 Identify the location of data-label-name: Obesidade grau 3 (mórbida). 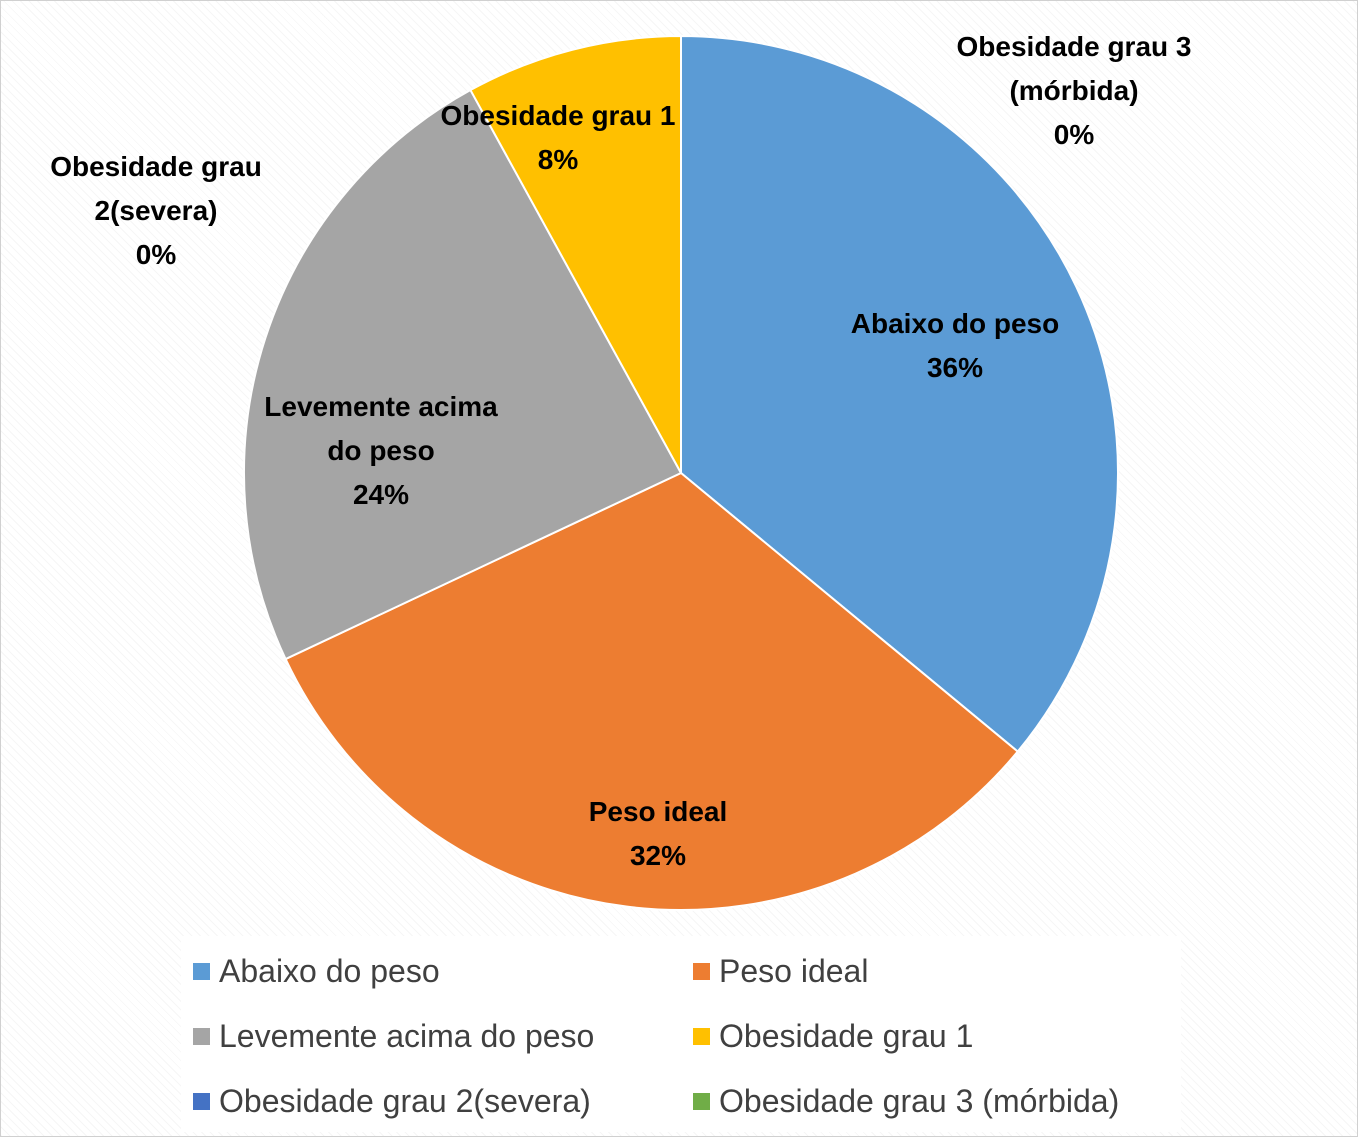
(1074, 68).